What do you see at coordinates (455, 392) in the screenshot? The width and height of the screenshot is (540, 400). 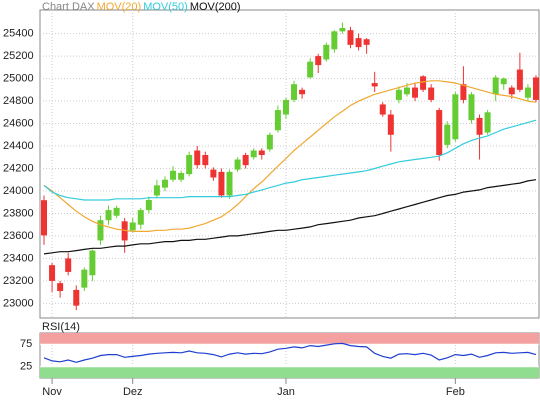 I see `x-tick-label: Feb` at bounding box center [455, 392].